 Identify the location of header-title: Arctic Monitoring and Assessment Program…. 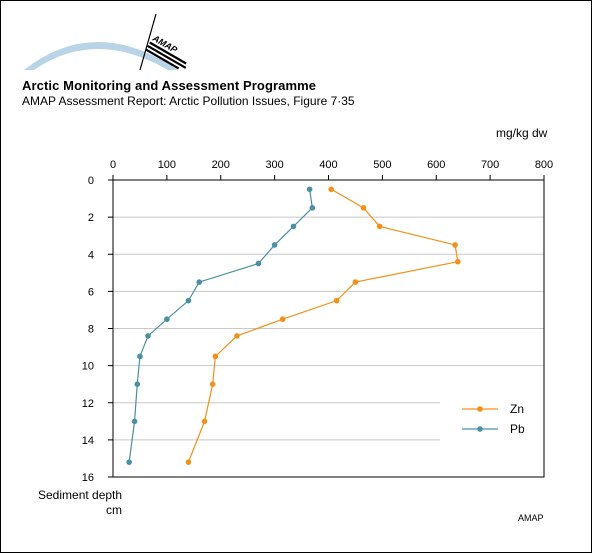
(169, 85).